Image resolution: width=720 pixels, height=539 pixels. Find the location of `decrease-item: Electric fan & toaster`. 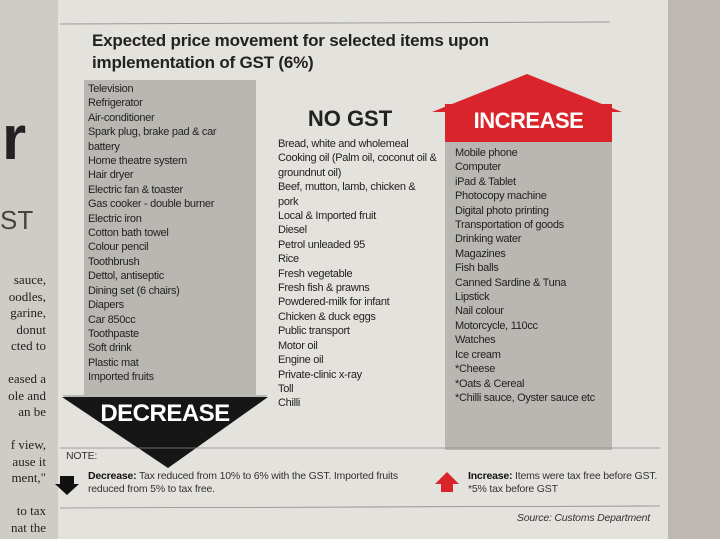

decrease-item: Electric fan & toaster is located at coordinates (135, 189).